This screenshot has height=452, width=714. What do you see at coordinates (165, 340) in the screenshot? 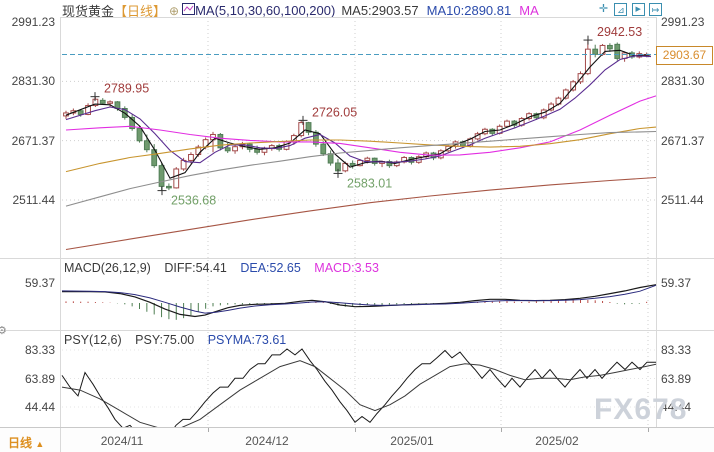
I see `psy-value-label: PSY:75.00` at bounding box center [165, 340].